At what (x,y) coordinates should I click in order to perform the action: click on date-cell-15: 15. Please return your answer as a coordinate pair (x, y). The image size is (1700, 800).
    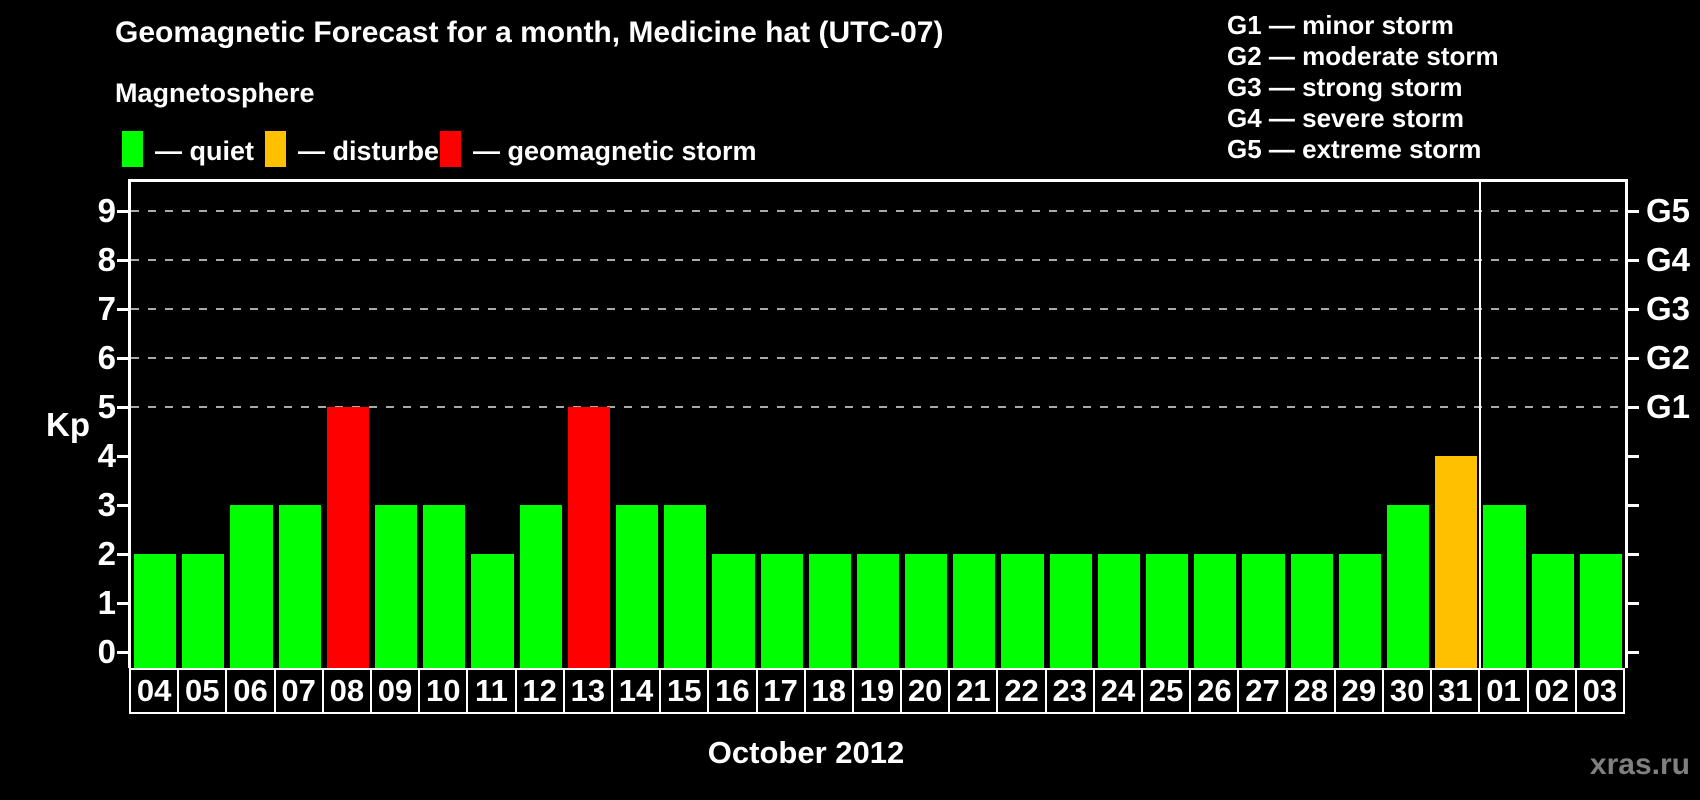
    Looking at the image, I should click on (684, 691).